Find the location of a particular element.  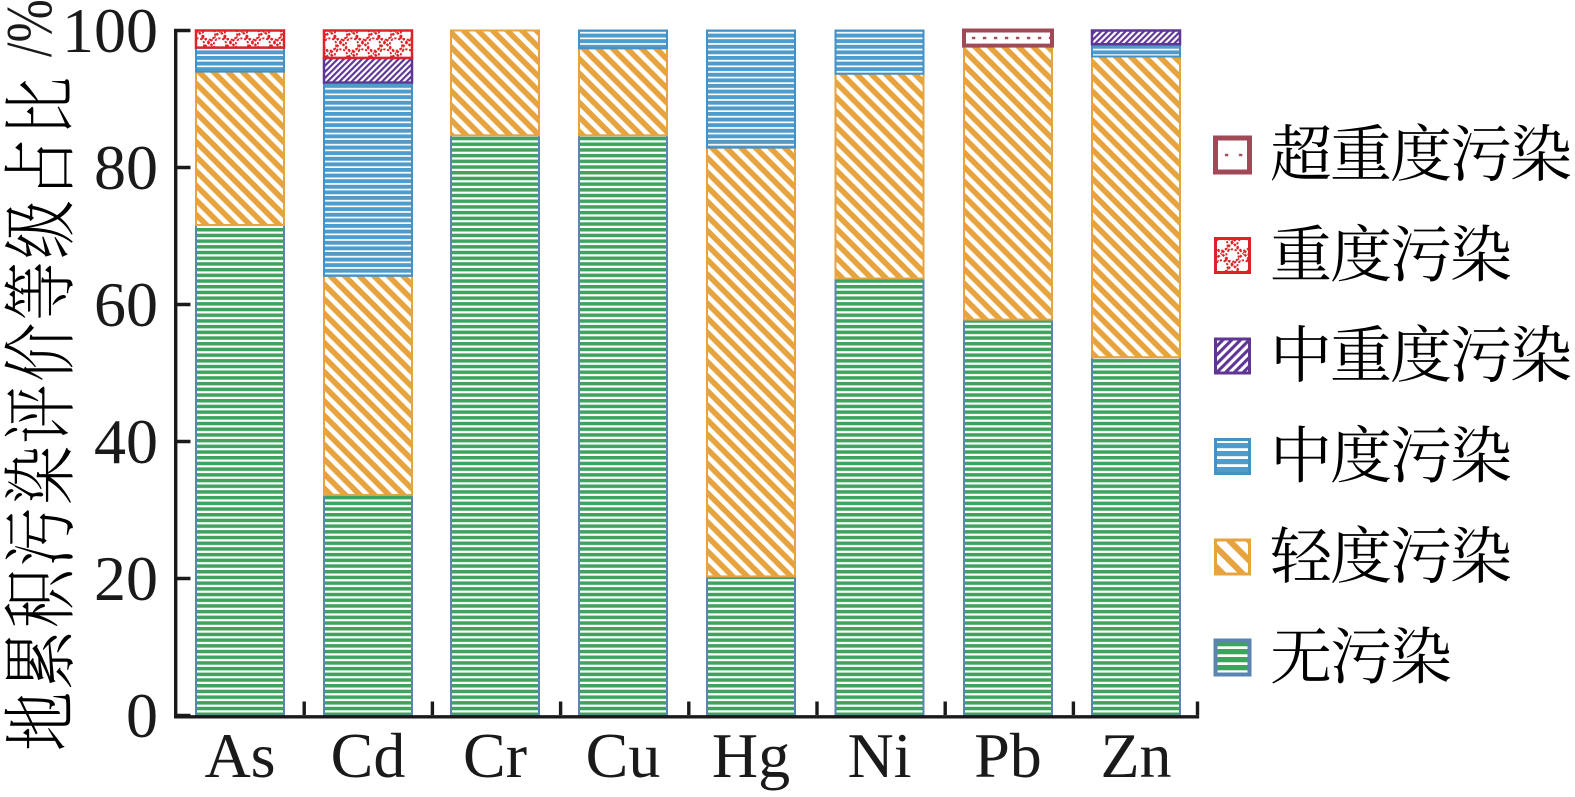

svg-text: 100 is located at coordinates (110, 33).